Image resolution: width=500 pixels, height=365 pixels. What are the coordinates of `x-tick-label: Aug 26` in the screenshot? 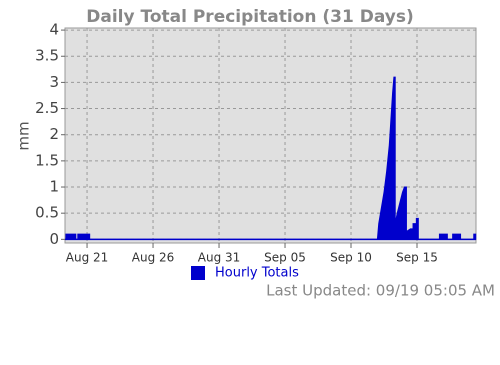 It's located at (153, 258).